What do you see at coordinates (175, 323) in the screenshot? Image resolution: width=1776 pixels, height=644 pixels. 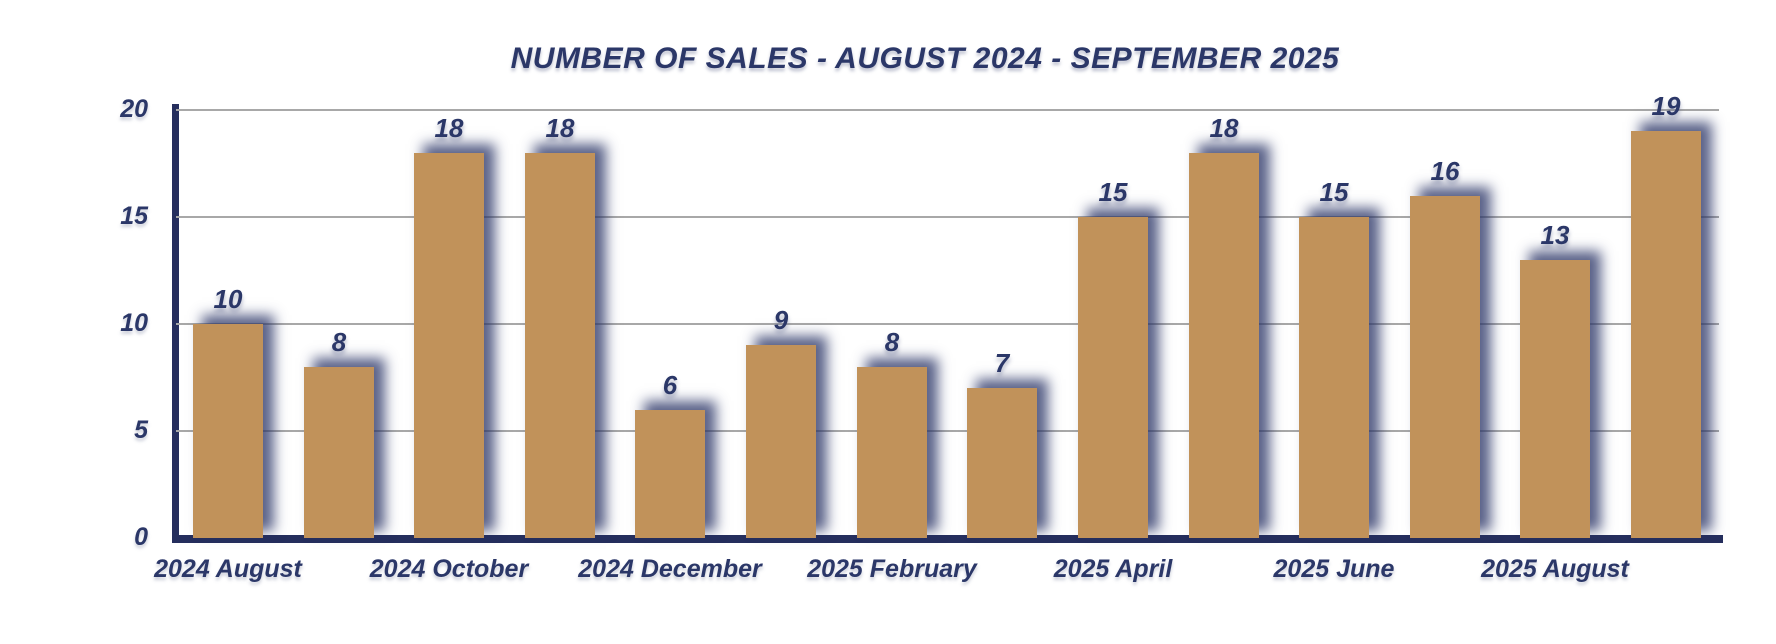 I see `y-axis-line` at bounding box center [175, 323].